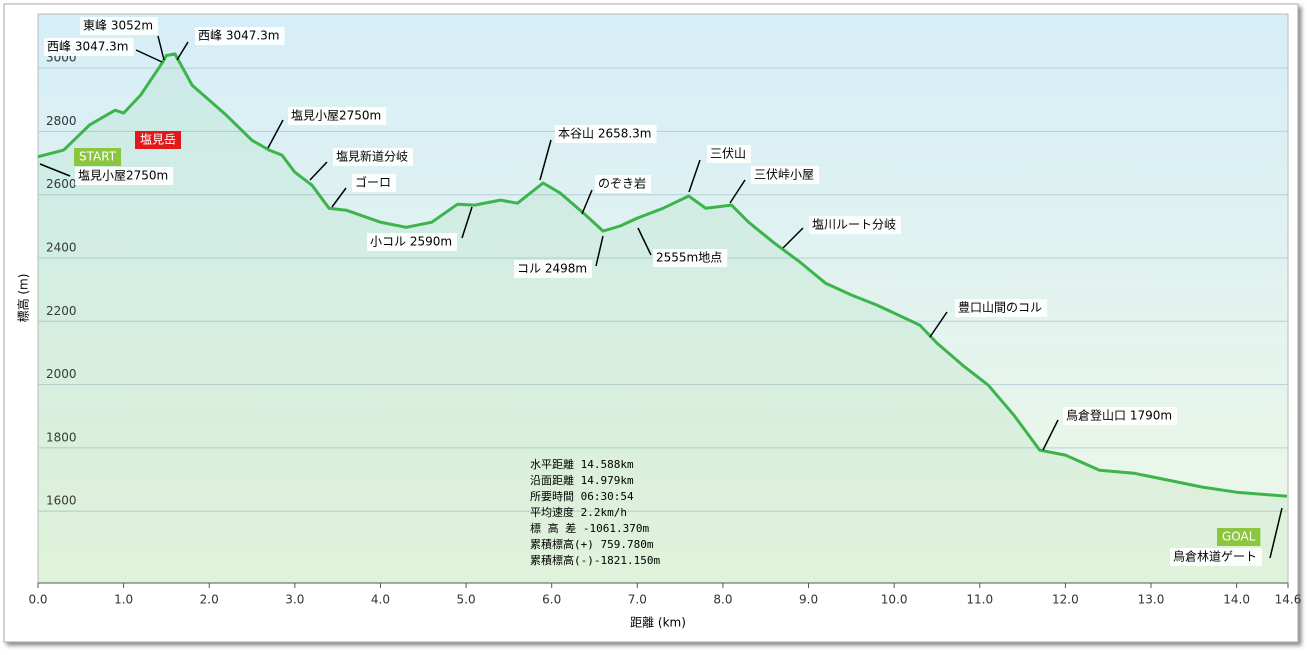 The height and width of the screenshot is (655, 1307). I want to click on callout-label: 東峰 3052m, so click(118, 26).